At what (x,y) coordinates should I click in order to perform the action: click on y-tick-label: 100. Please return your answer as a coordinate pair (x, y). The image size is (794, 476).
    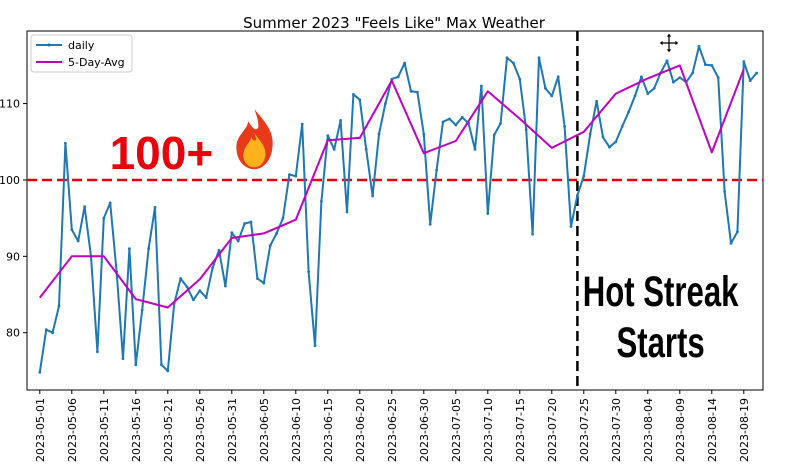
    Looking at the image, I should click on (10, 180).